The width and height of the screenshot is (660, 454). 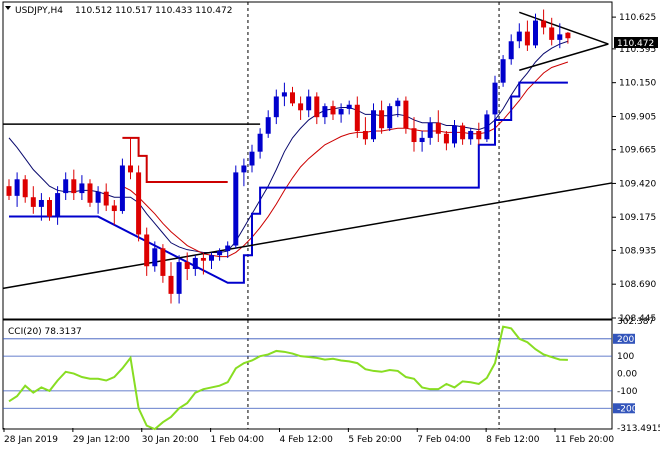 I want to click on symbol-label: USDJPY,H4, so click(x=39, y=11).